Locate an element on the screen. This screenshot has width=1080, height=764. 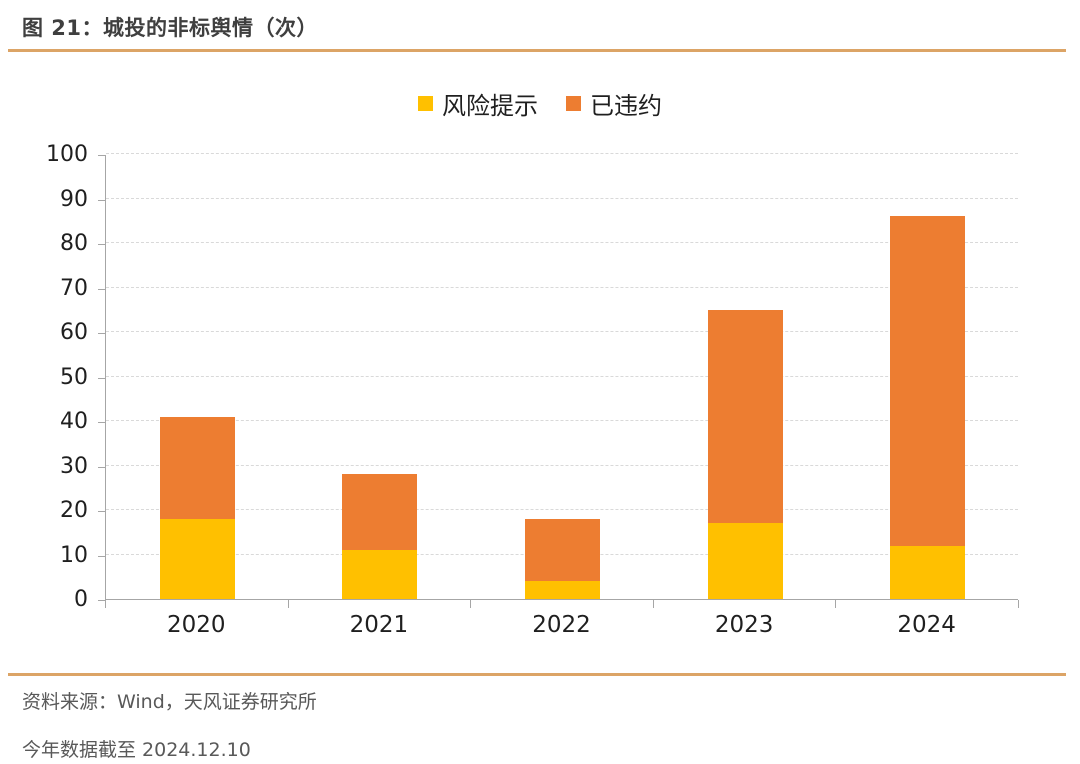
y-axis-label-70: 70 is located at coordinates (74, 288).